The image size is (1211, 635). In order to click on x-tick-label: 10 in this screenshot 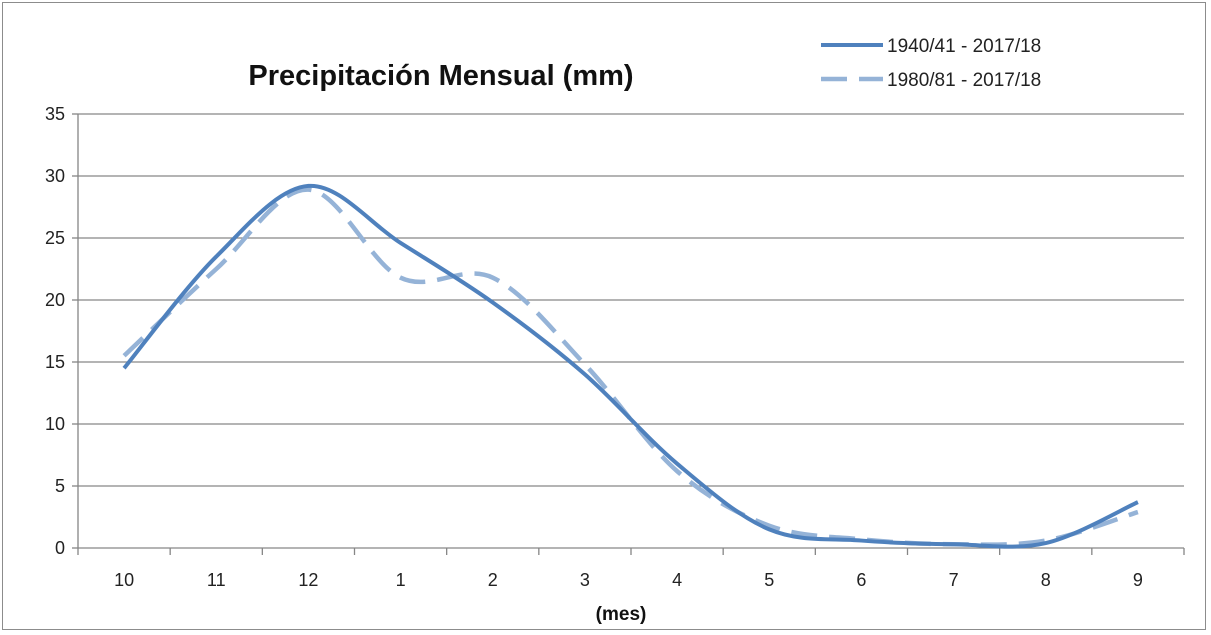, I will do `click(124, 580)`.